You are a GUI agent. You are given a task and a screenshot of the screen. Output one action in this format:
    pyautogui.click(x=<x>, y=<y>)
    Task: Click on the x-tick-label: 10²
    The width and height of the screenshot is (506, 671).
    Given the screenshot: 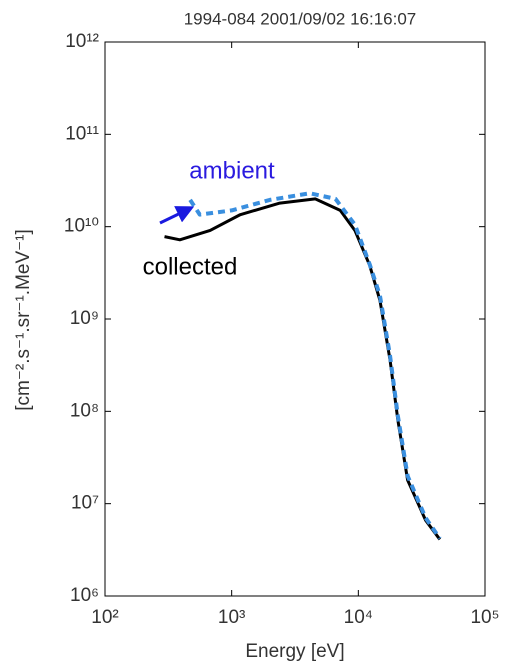 What is the action you would take?
    pyautogui.click(x=104, y=617)
    